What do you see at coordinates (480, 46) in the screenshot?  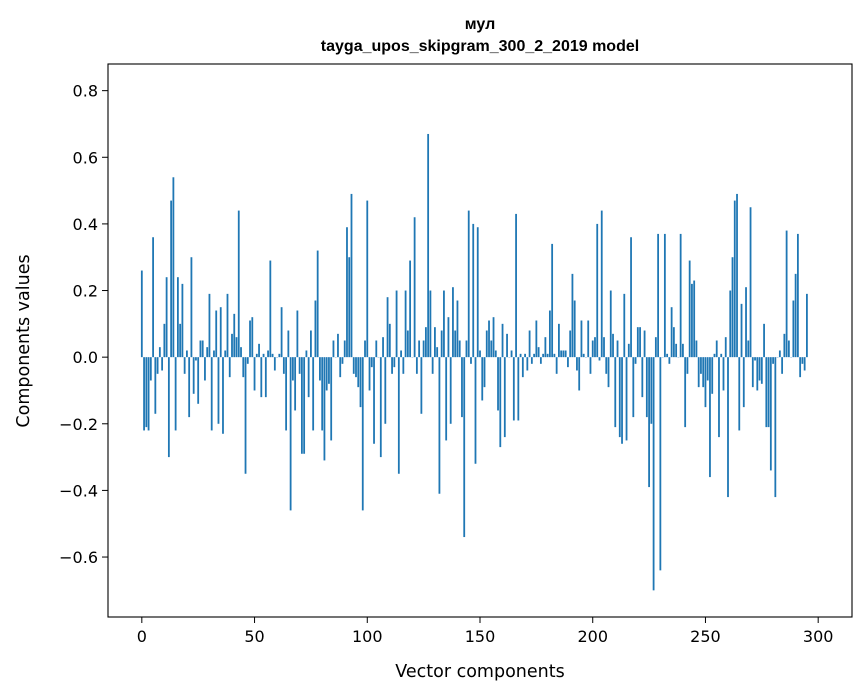 I see `chart-subtitle: tayga_upos_skipgram_300_2_2019 model` at bounding box center [480, 46].